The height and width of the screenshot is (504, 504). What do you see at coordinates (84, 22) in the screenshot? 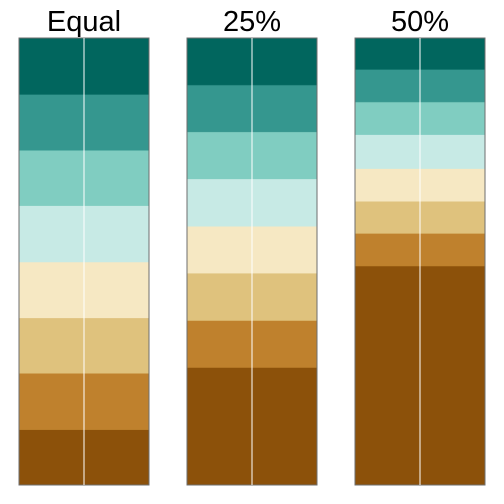
I see `panel-title-equal: Equal` at bounding box center [84, 22].